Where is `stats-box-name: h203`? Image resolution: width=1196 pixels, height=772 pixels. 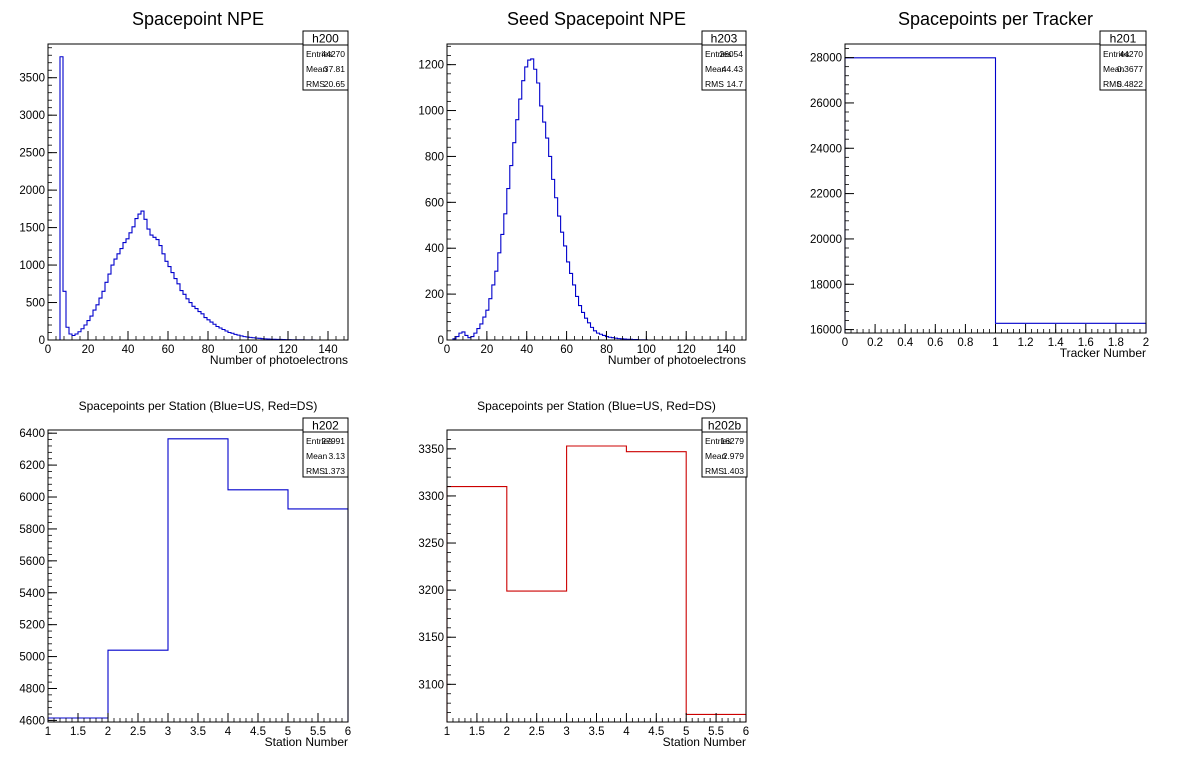 stats-box-name: h203 is located at coordinates (724, 39).